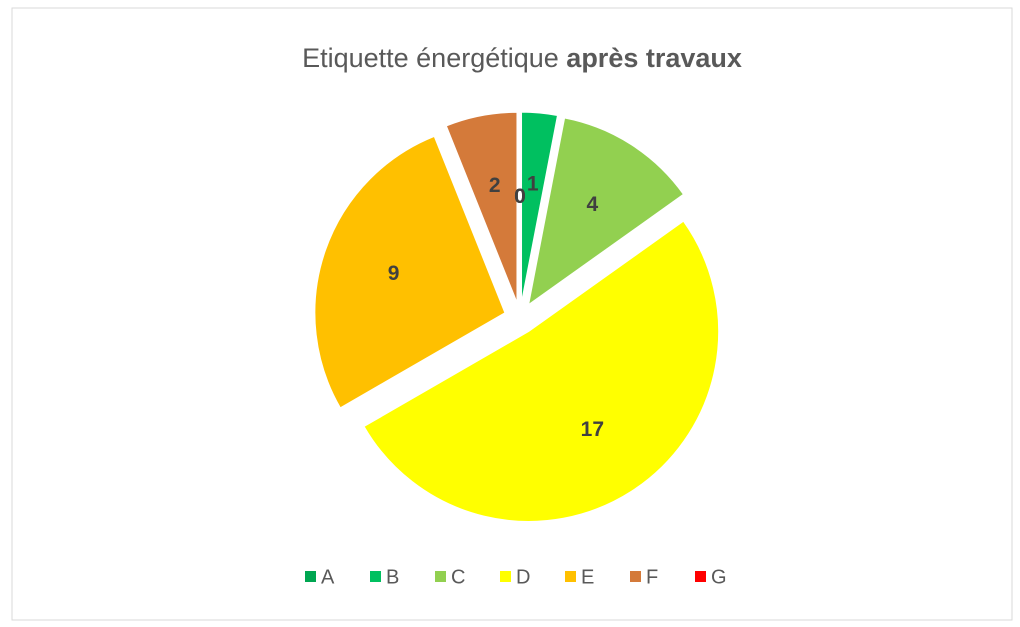 This screenshot has height=627, width=1020. What do you see at coordinates (587, 577) in the screenshot?
I see `legend-label: E` at bounding box center [587, 577].